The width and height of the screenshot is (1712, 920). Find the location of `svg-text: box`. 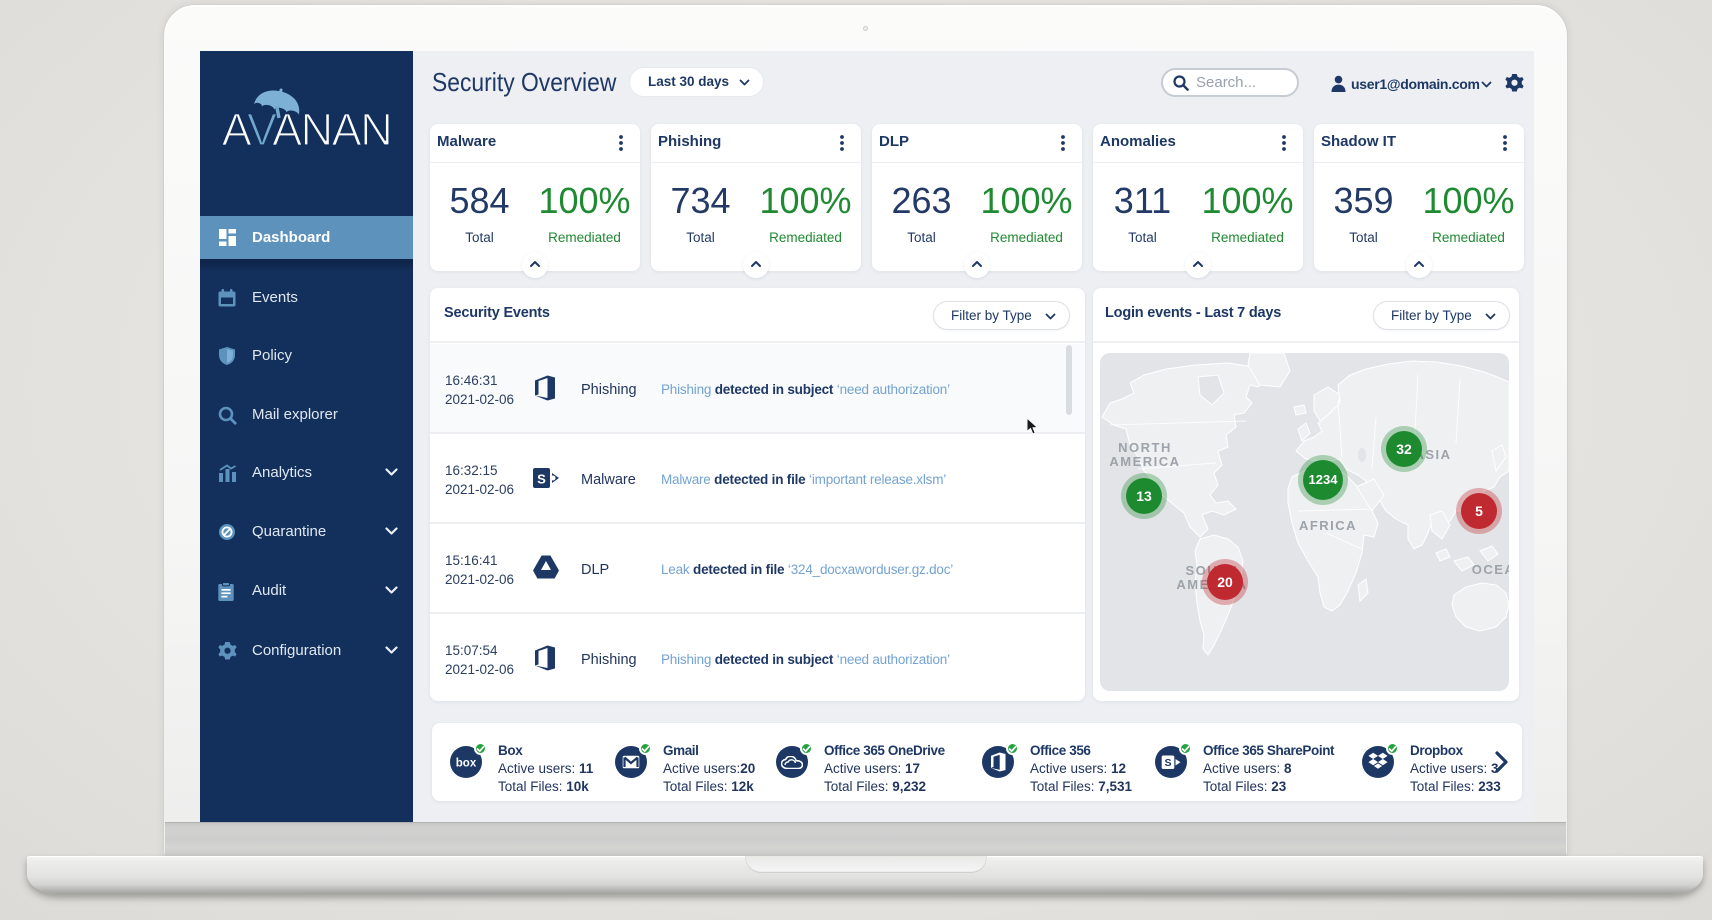

svg-text: box is located at coordinates (466, 764).